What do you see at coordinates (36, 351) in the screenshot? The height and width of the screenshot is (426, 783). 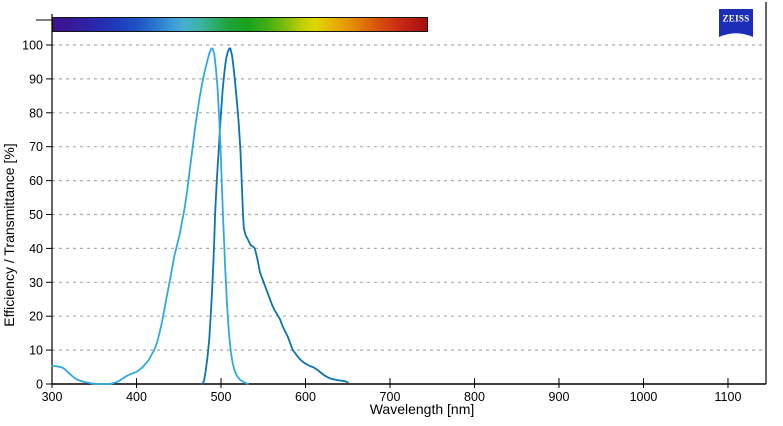 I see `y-tick-label: 10` at bounding box center [36, 351].